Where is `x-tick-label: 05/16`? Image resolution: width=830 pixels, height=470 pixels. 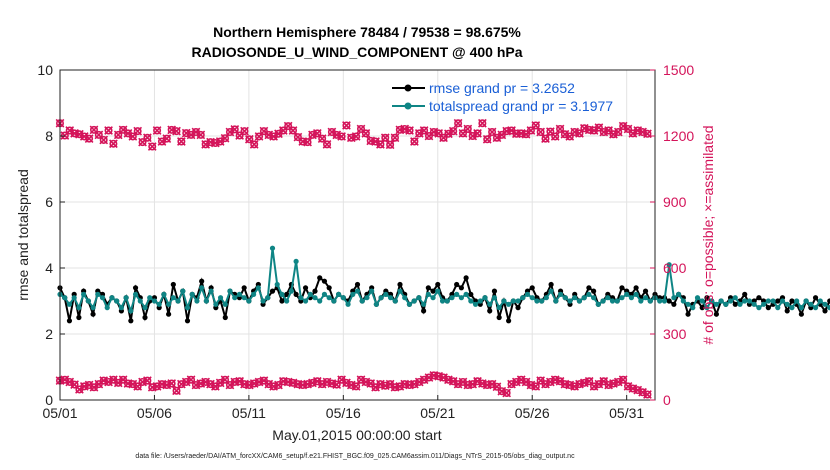 x-tick-label: 05/16 is located at coordinates (343, 413).